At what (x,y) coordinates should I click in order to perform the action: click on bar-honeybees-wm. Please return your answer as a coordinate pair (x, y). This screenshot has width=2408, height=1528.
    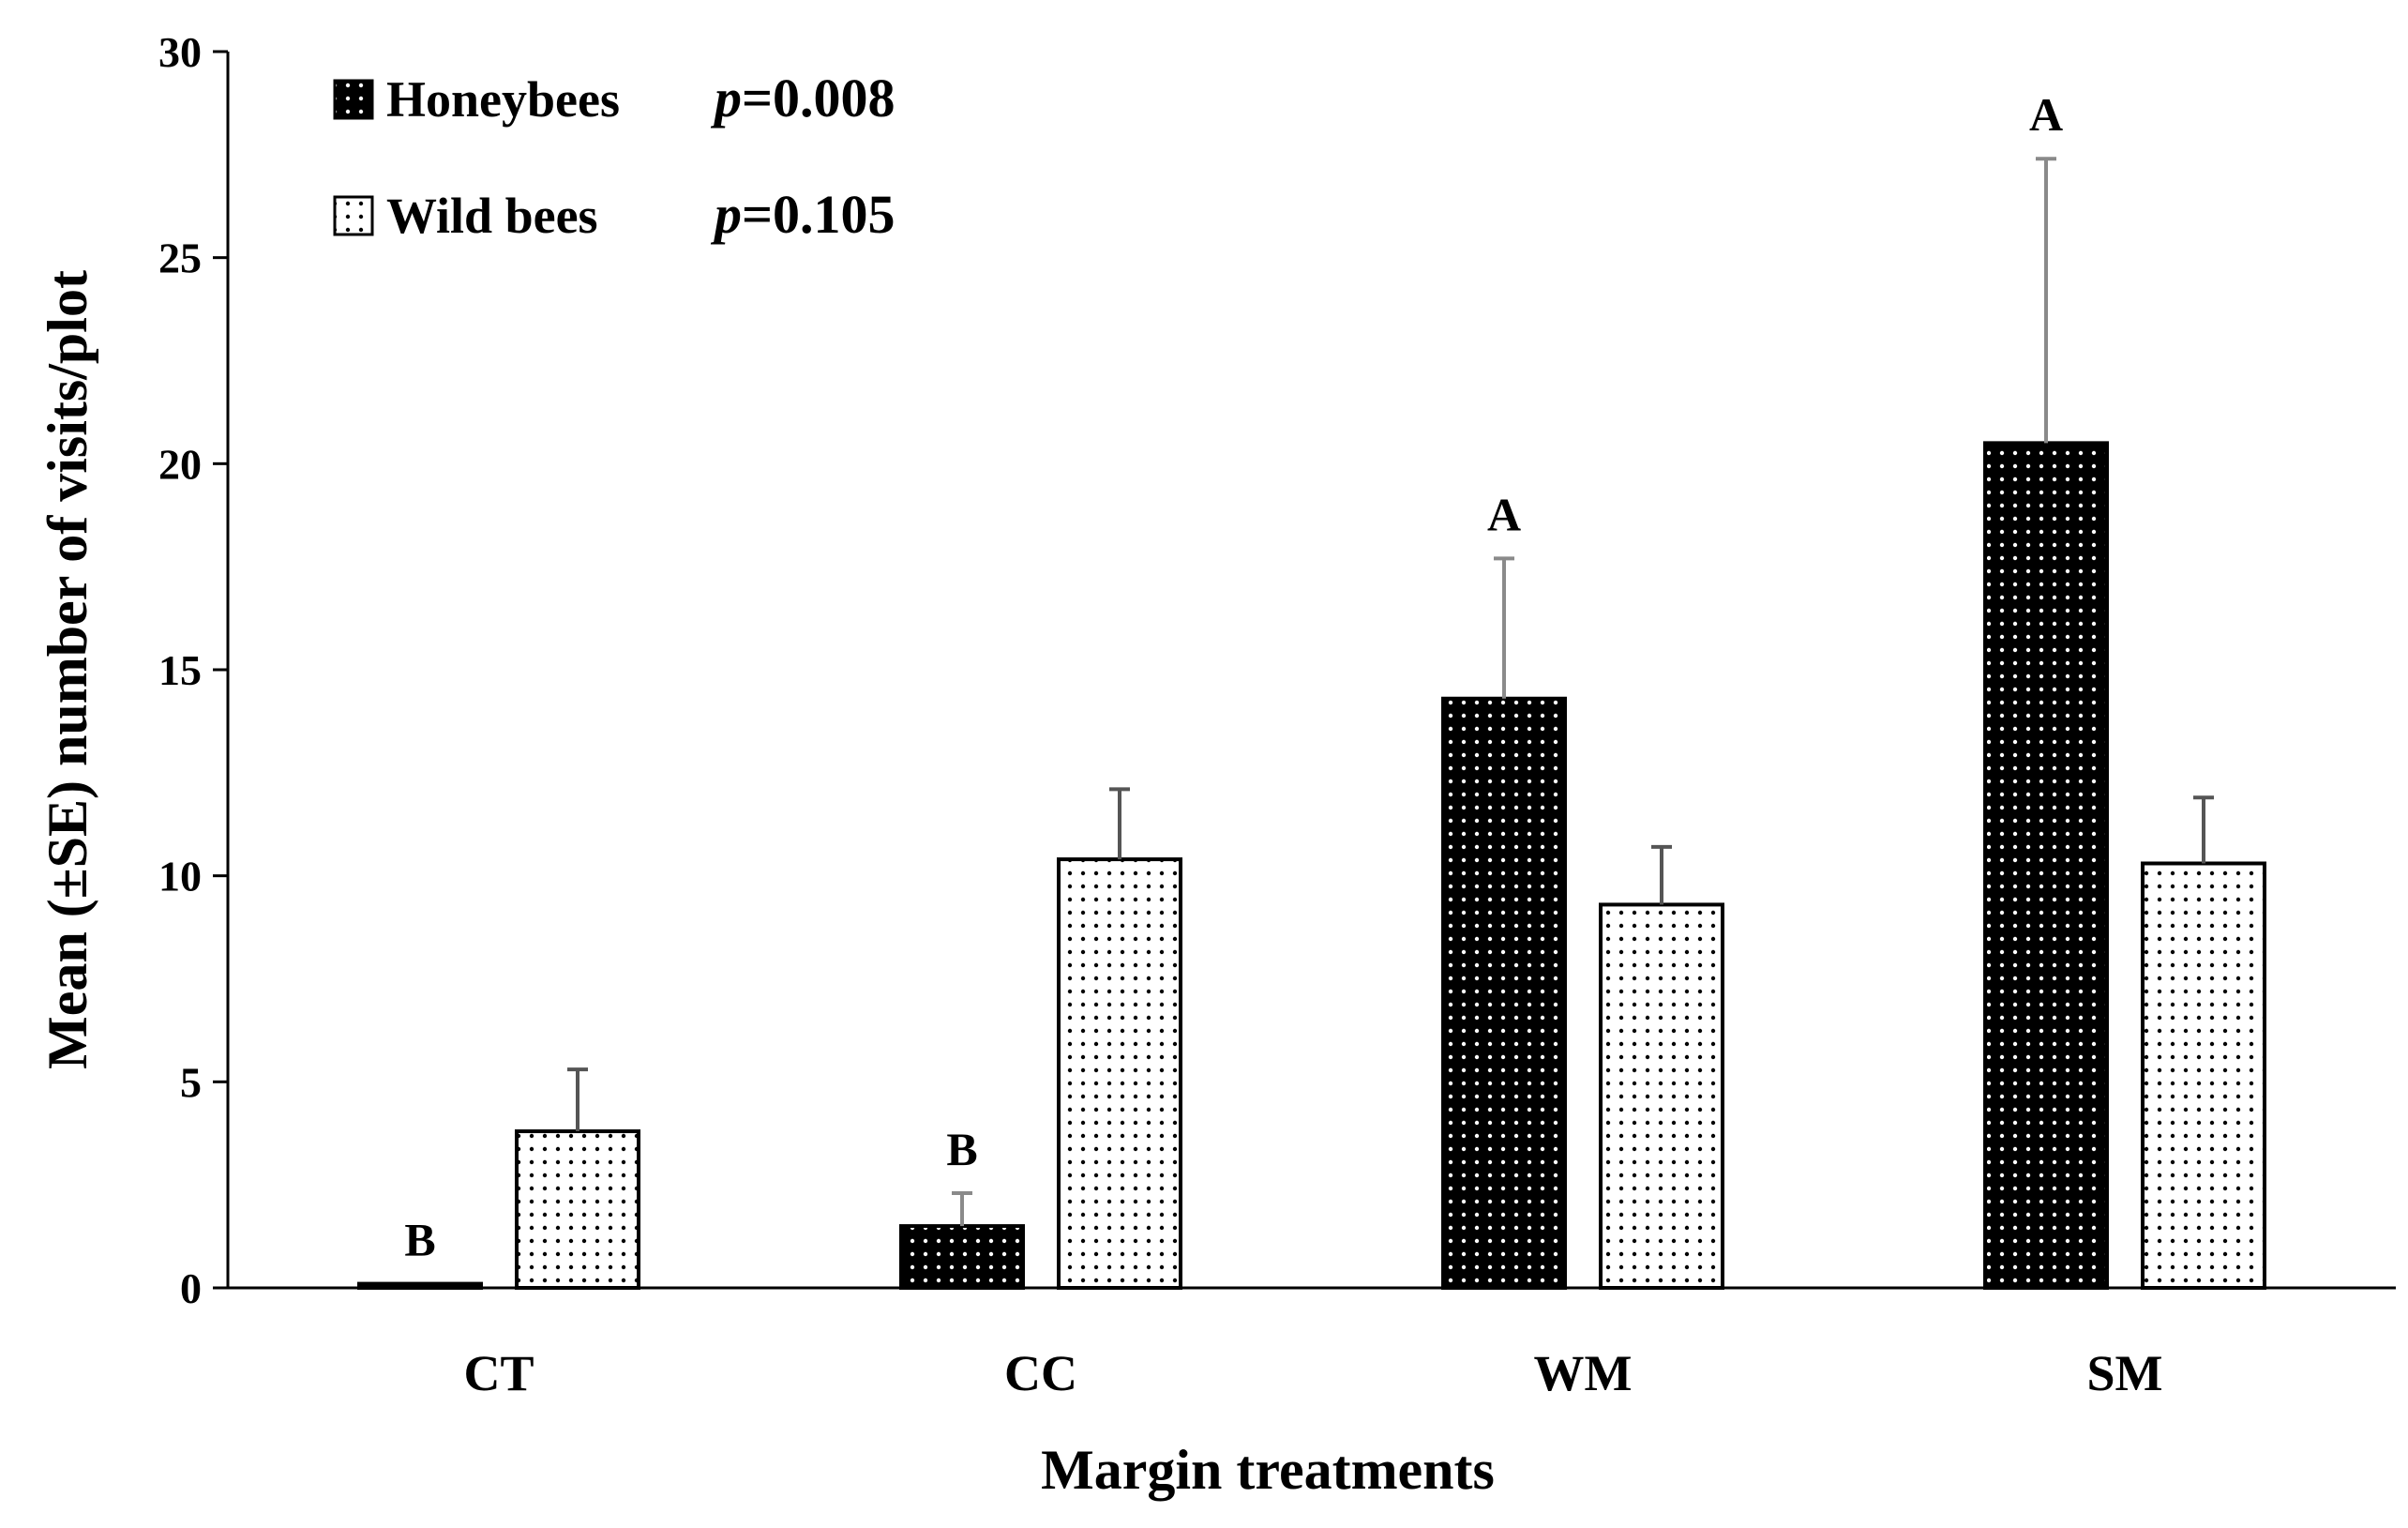
    Looking at the image, I should click on (1504, 993).